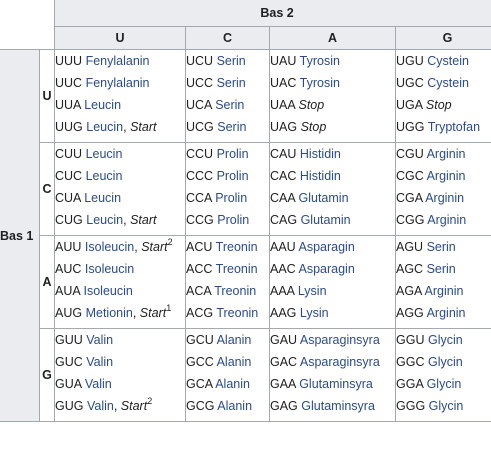  I want to click on codon-entry: AUC Isoleucin, so click(120, 269).